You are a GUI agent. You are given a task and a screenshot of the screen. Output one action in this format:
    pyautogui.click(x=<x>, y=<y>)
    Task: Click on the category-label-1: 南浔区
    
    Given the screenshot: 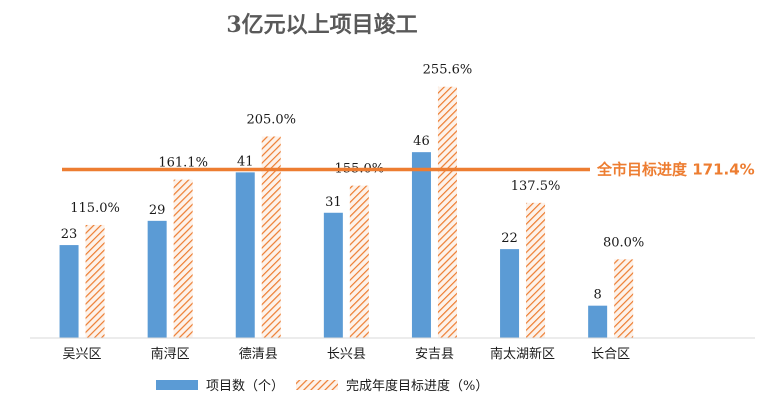 What is the action you would take?
    pyautogui.click(x=170, y=354)
    